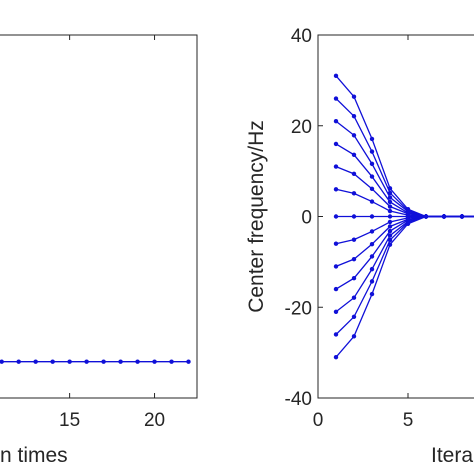 The height and width of the screenshot is (474, 474). What do you see at coordinates (69, 420) in the screenshot?
I see `x-tick-label: 15` at bounding box center [69, 420].